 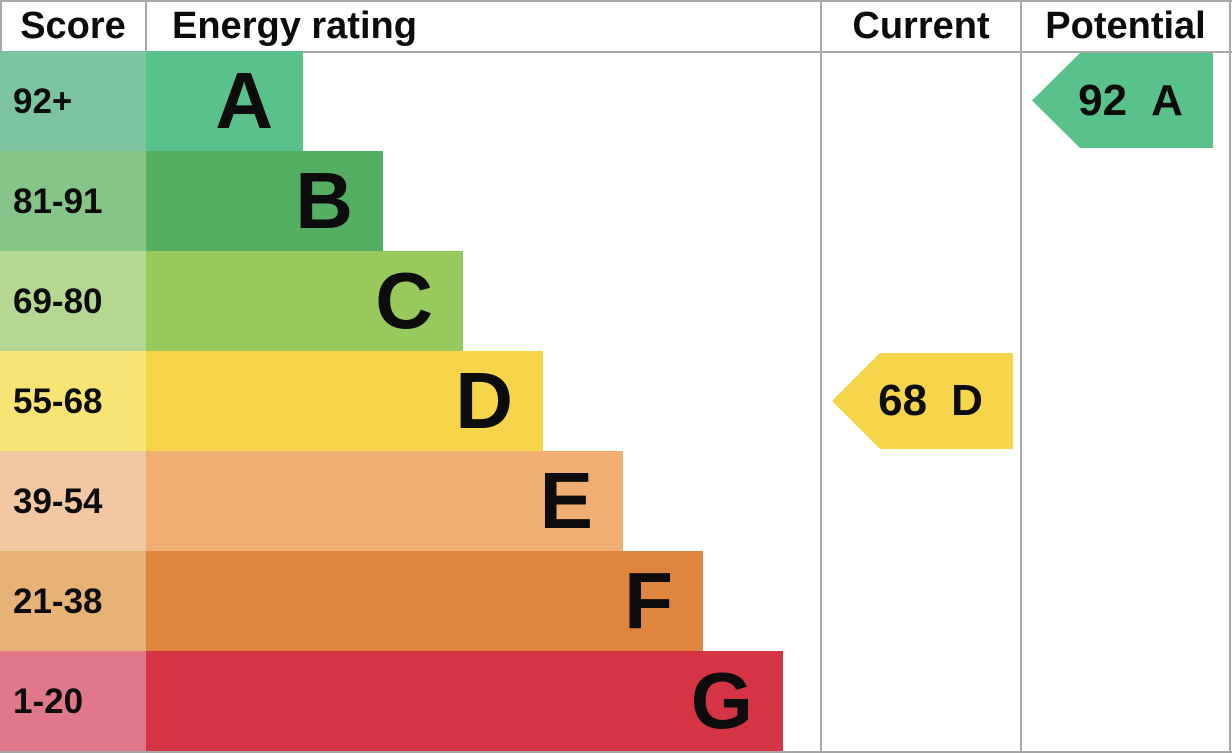 I want to click on band-row-g: 1-20 G, so click(x=616, y=701).